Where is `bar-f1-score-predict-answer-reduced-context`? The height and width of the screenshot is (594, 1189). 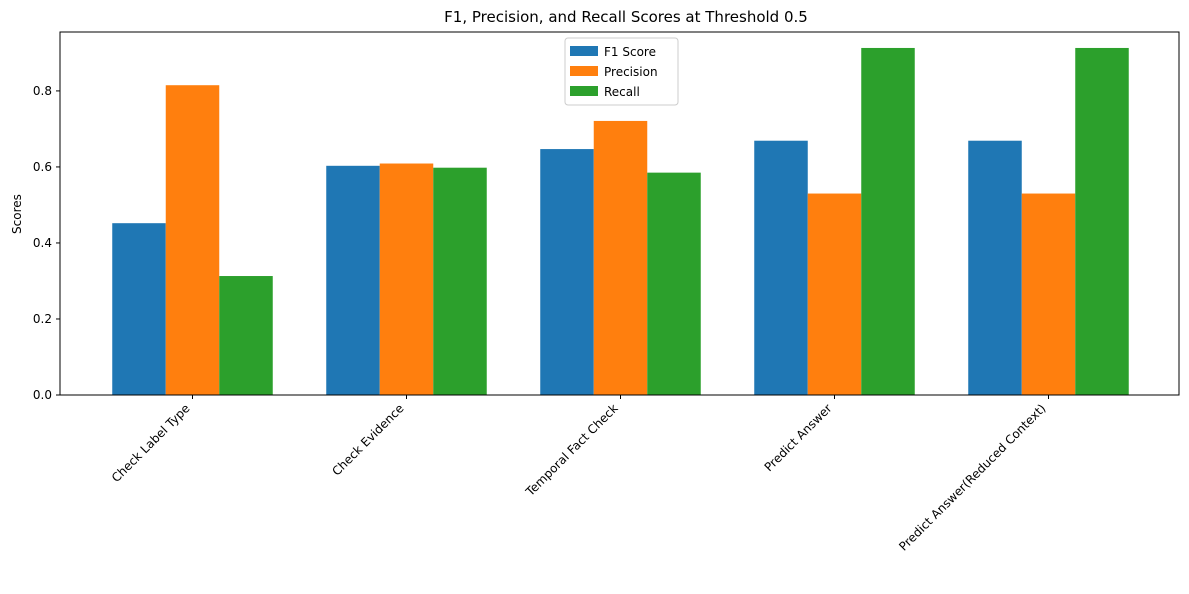
bar-f1-score-predict-answer-reduced-context is located at coordinates (995, 267).